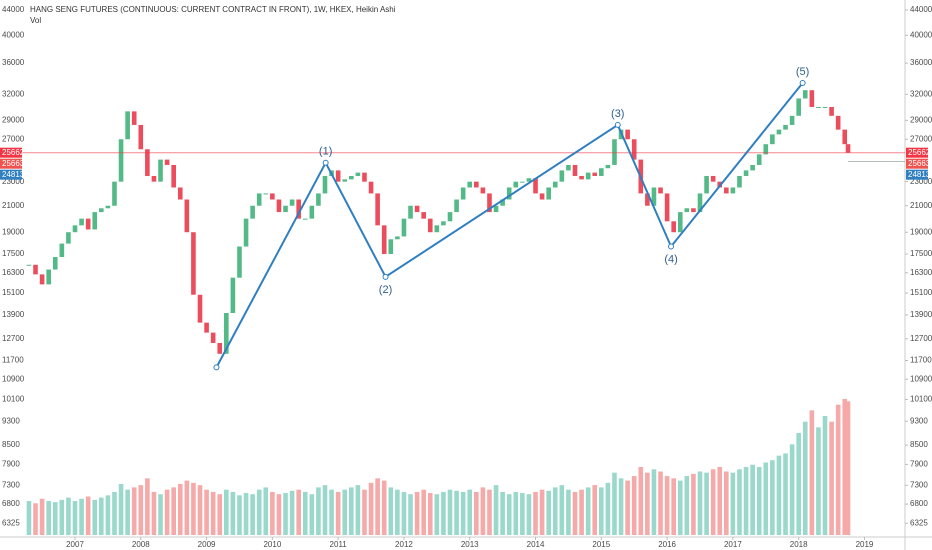 The width and height of the screenshot is (932, 550). Describe the element at coordinates (325, 152) in the screenshot. I see `wave-label: (1)` at that location.